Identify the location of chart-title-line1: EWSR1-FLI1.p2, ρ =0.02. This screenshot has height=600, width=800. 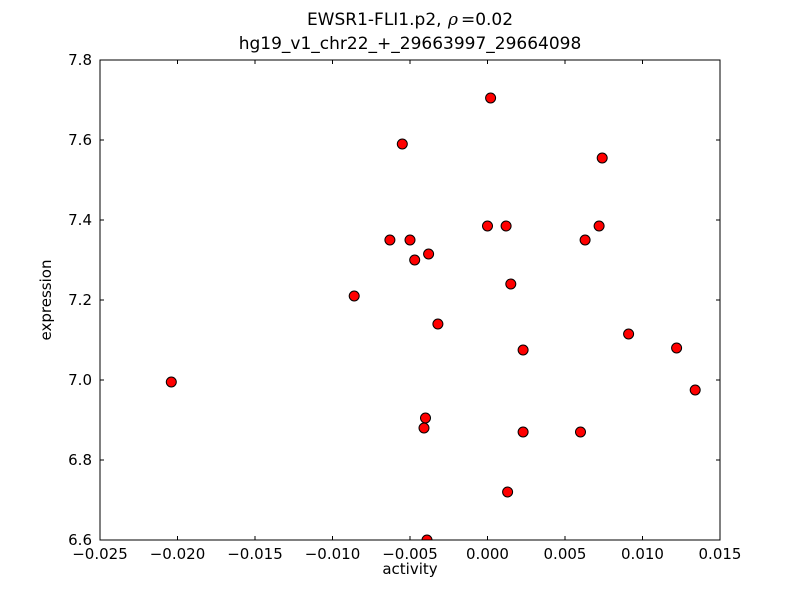
(410, 20).